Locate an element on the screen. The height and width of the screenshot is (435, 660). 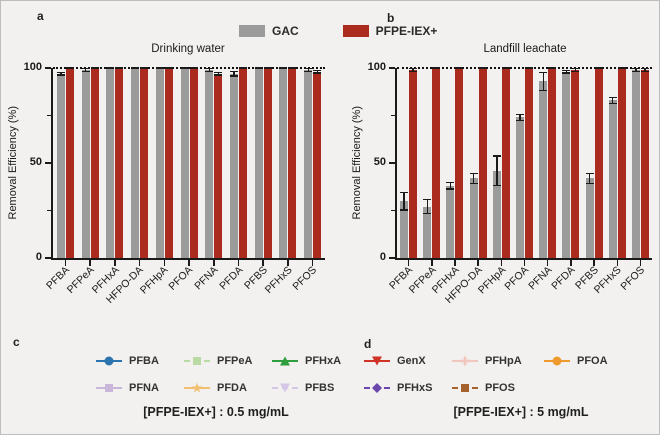
legend-item: PFHxA is located at coordinates (327, 361).